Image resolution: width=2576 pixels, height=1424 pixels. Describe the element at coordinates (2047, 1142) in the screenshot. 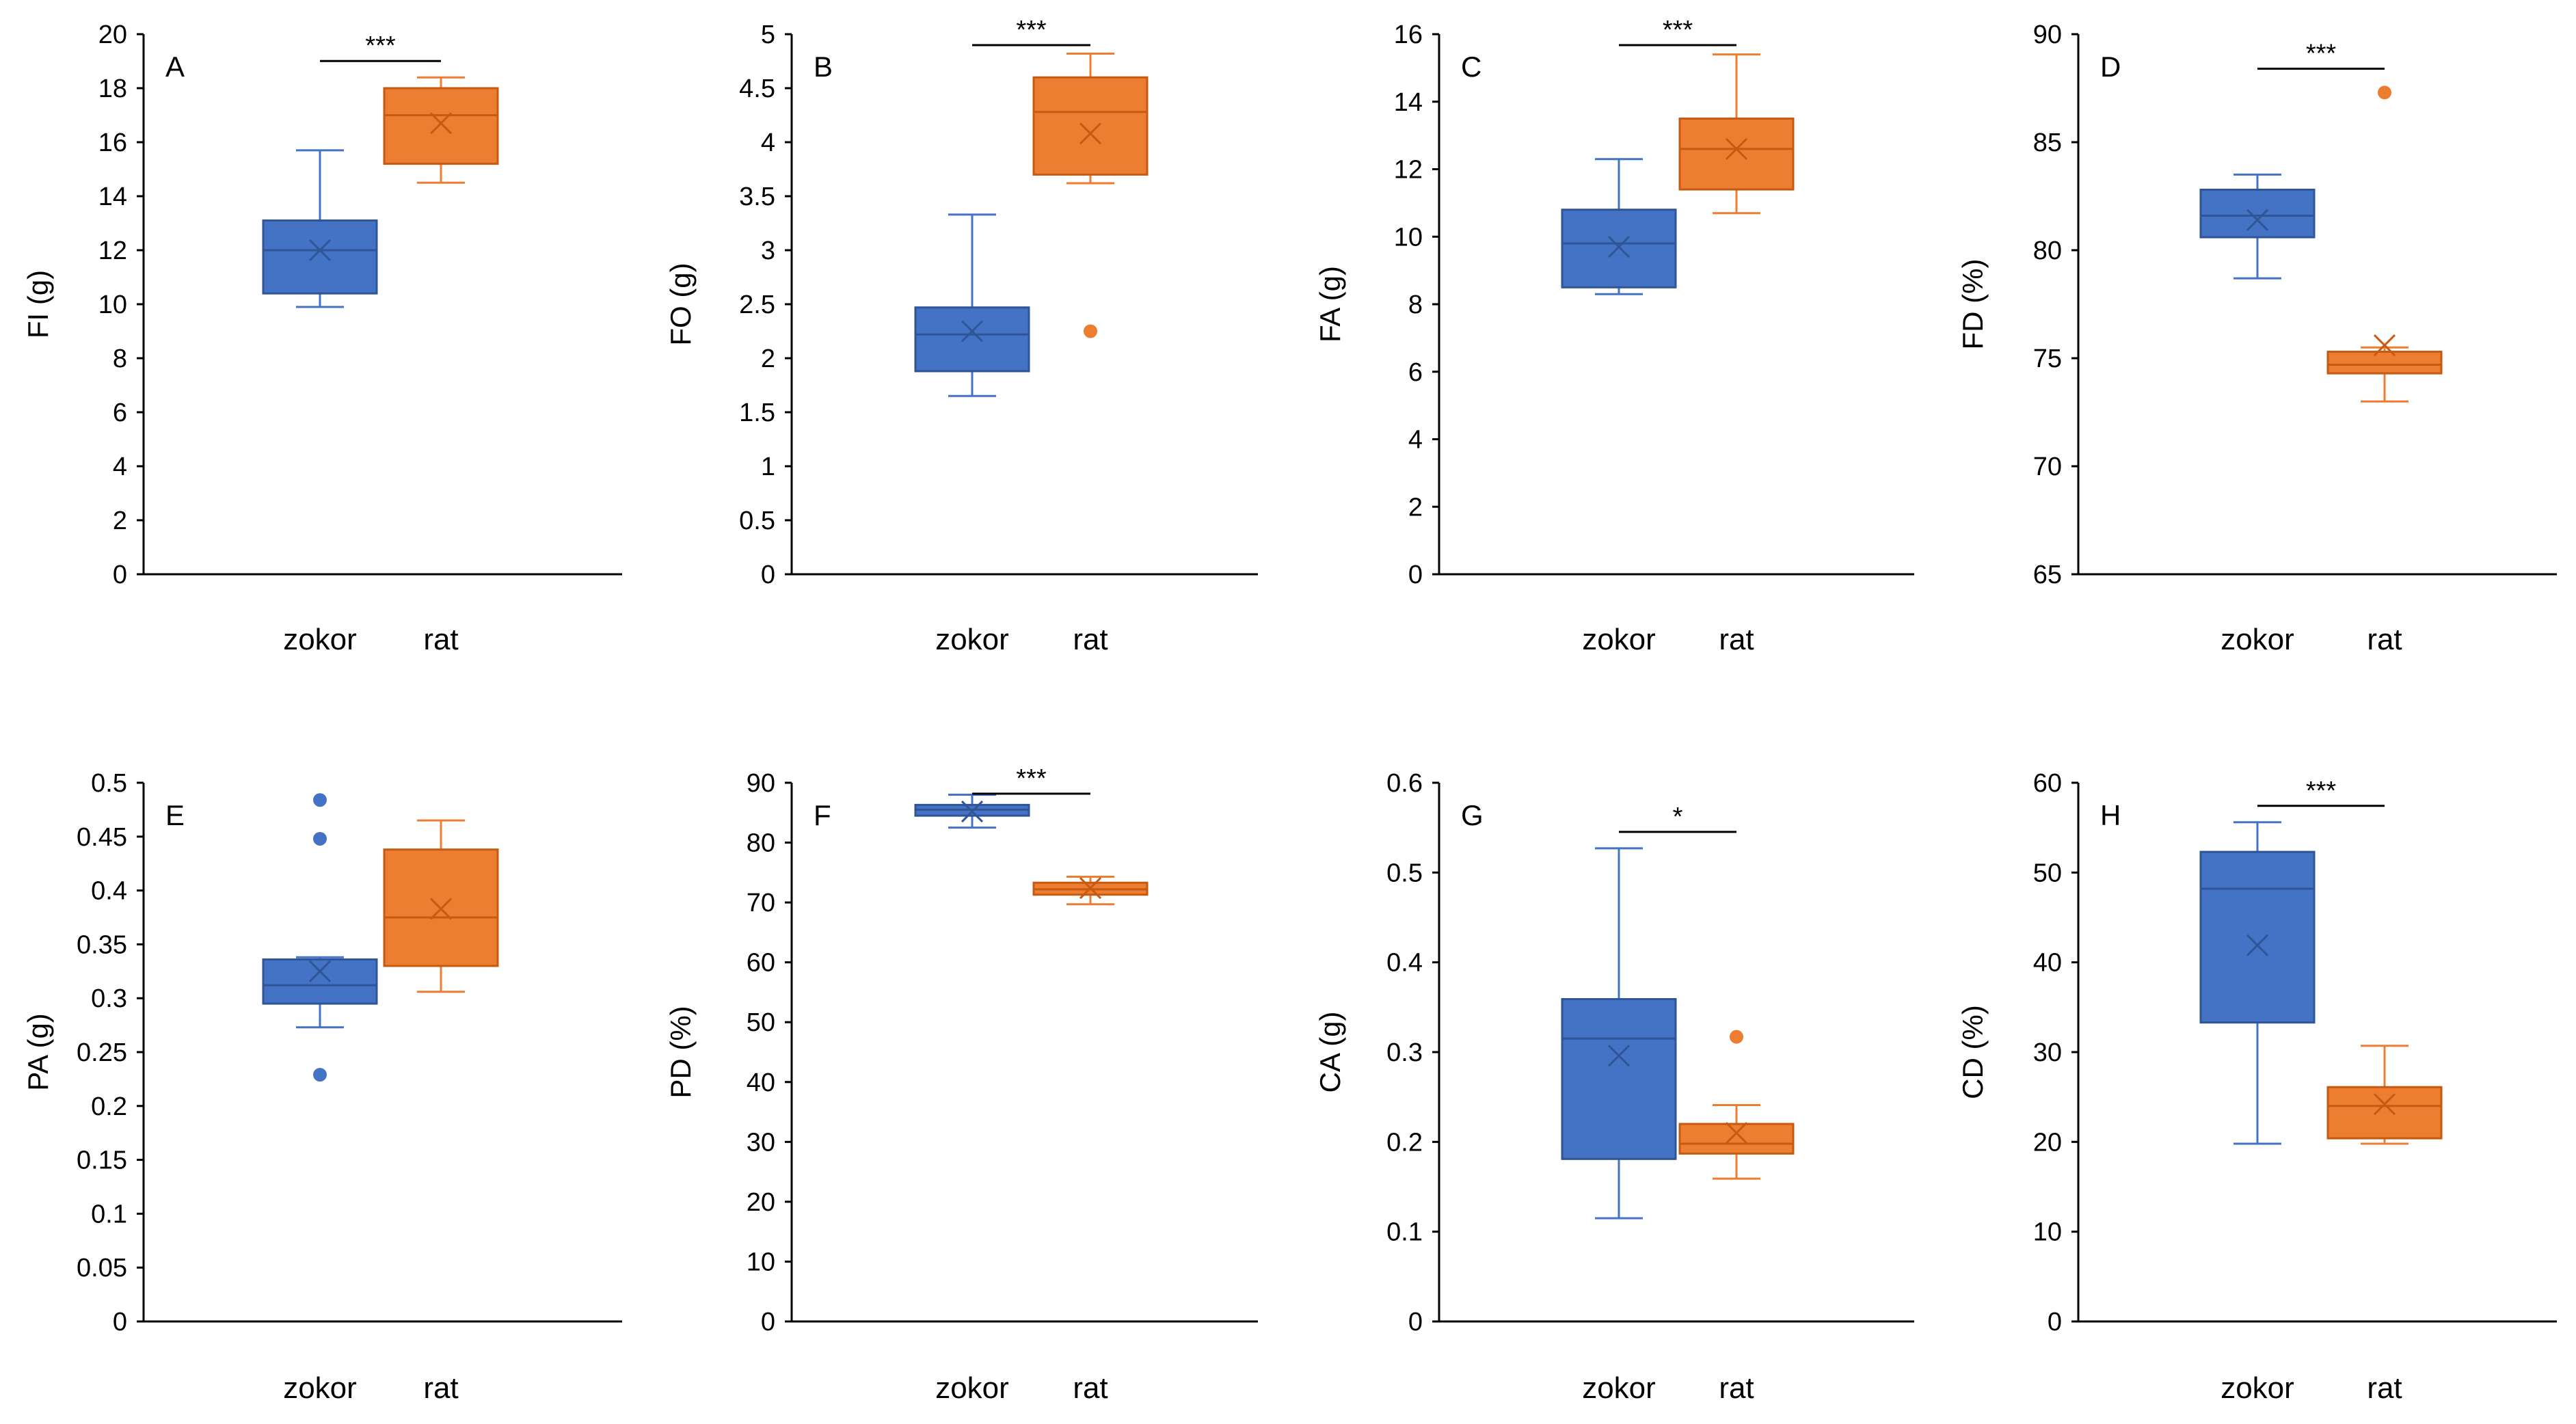

I see `y-tick-label: 20` at that location.